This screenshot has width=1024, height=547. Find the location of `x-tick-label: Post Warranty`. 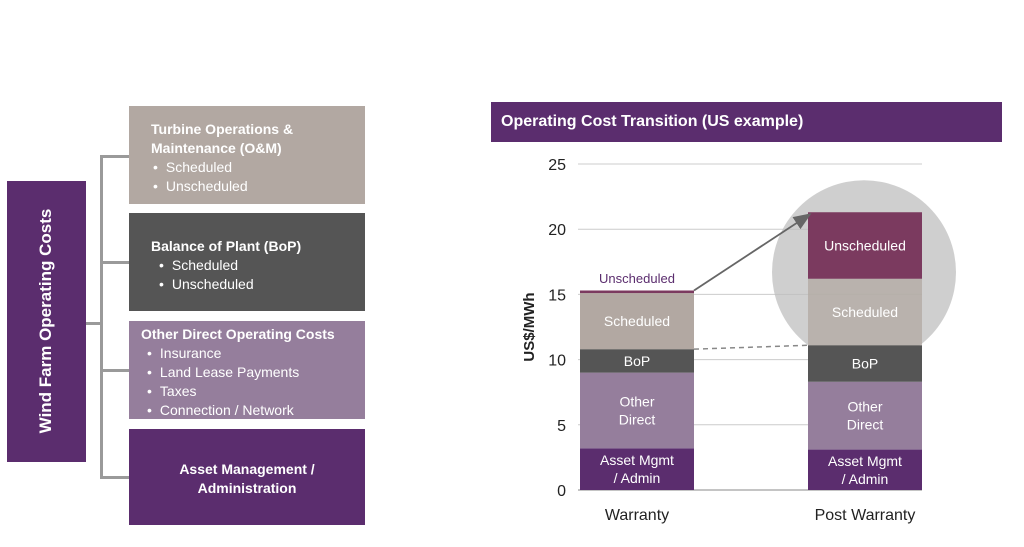

x-tick-label: Post Warranty is located at coordinates (865, 515).